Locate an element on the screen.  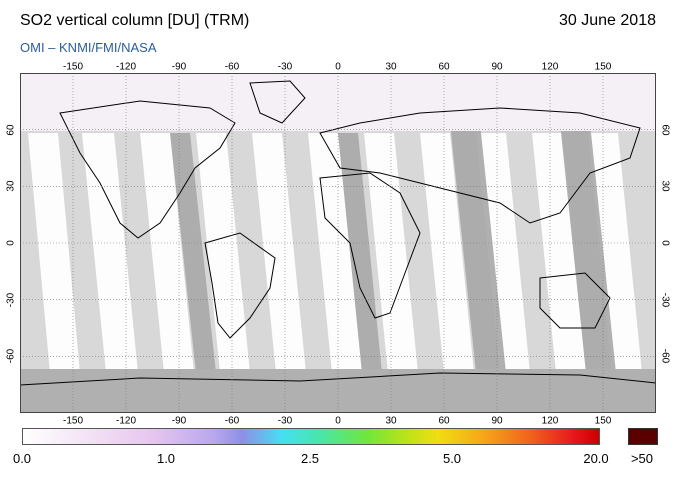
greenland is located at coordinates (277, 102).